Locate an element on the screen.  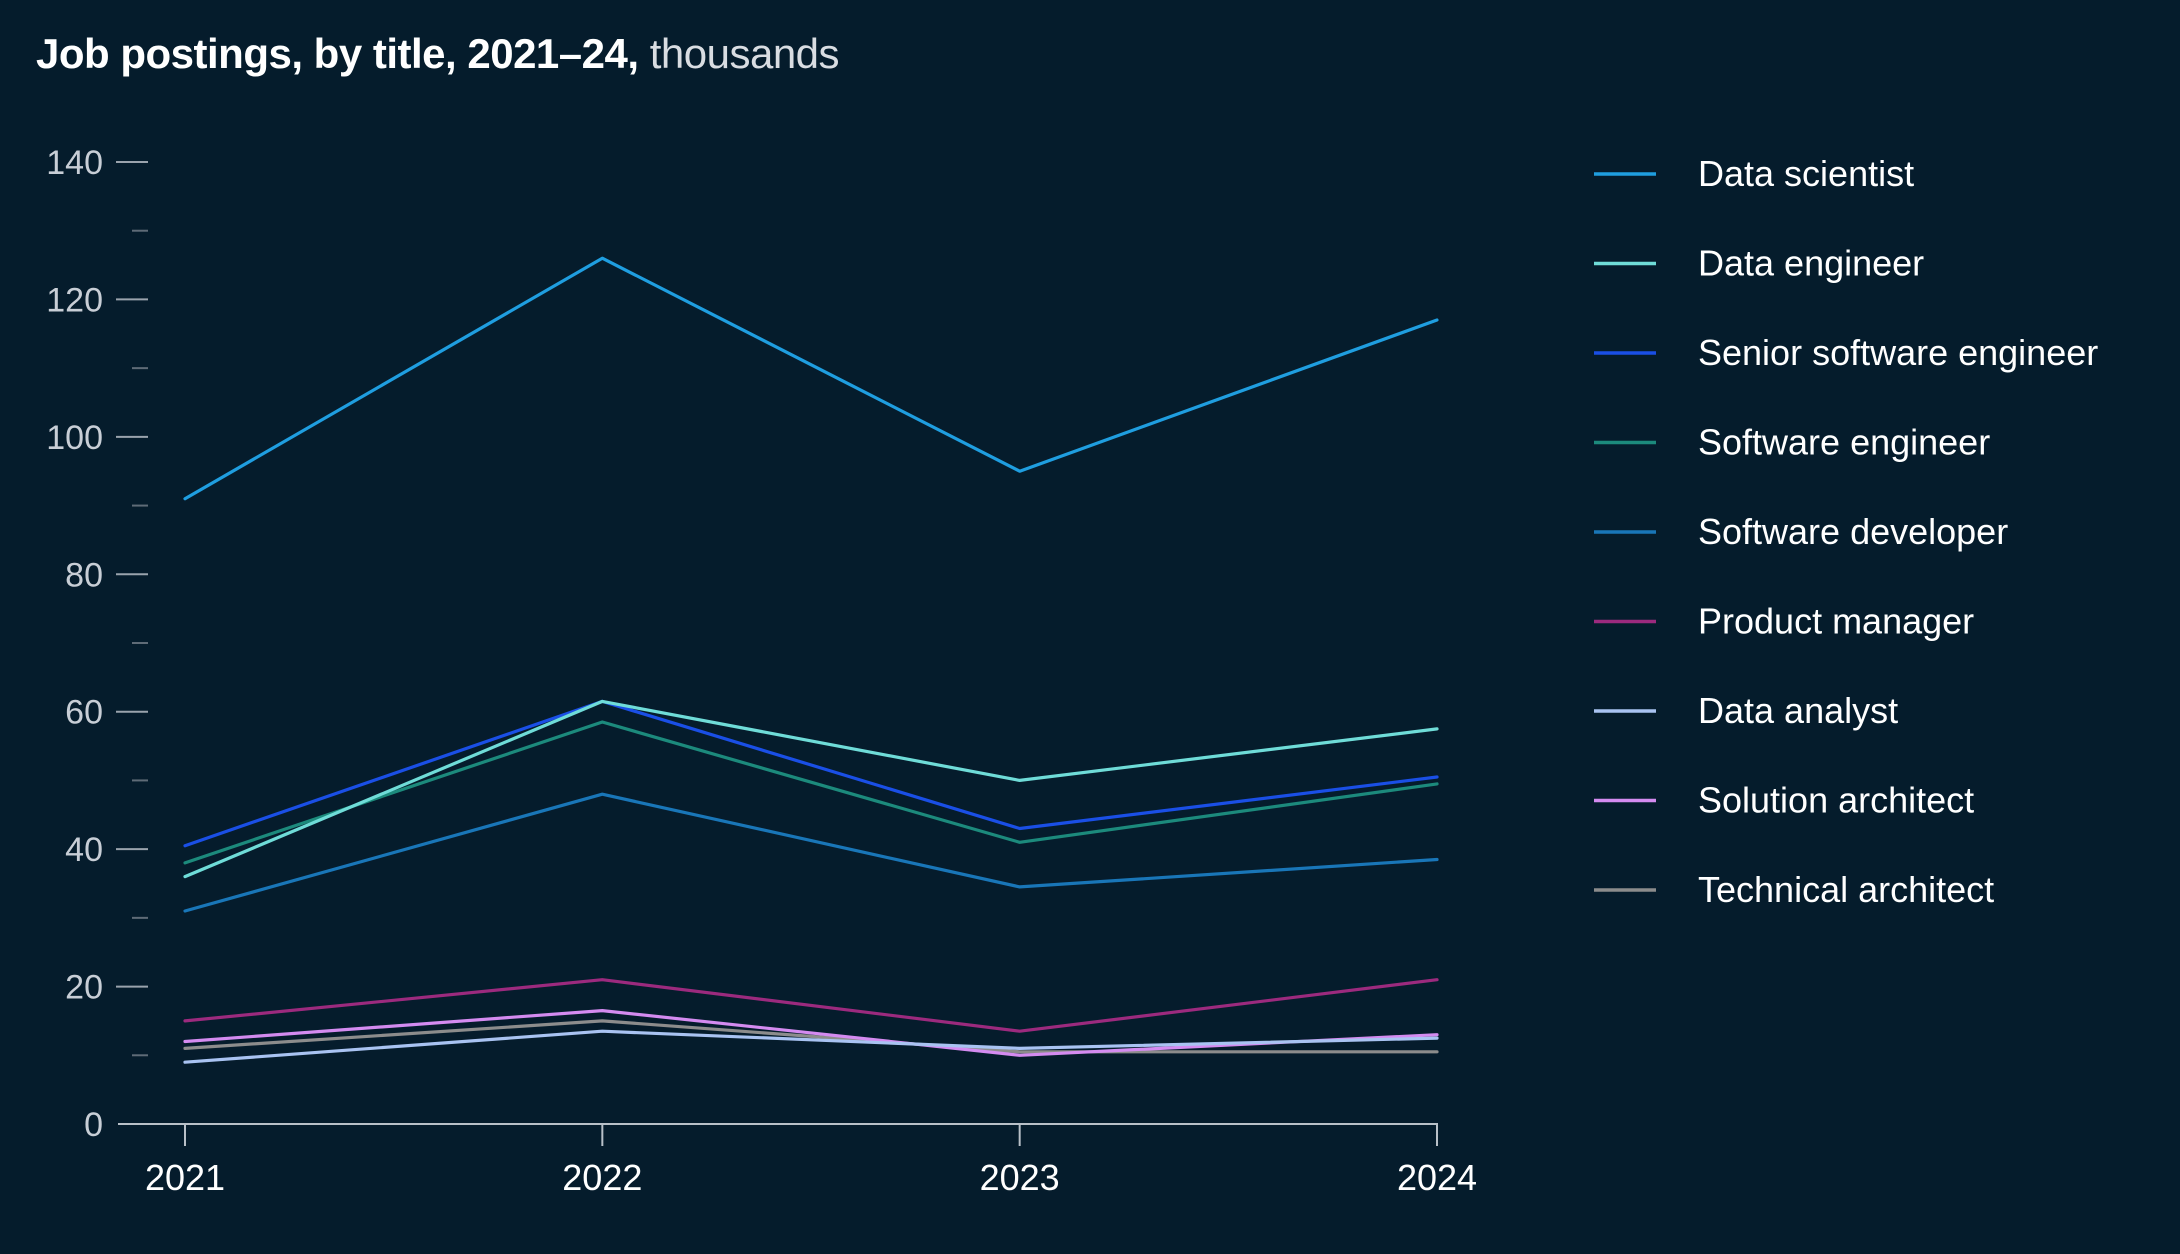
x-axis: 2021 2022 2023 2024 is located at coordinates (797, 1160).